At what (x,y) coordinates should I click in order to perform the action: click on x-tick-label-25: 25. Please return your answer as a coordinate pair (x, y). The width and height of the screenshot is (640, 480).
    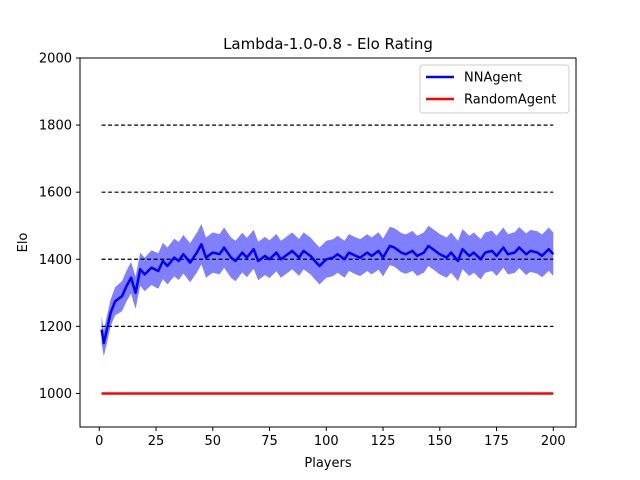
    Looking at the image, I should click on (156, 441).